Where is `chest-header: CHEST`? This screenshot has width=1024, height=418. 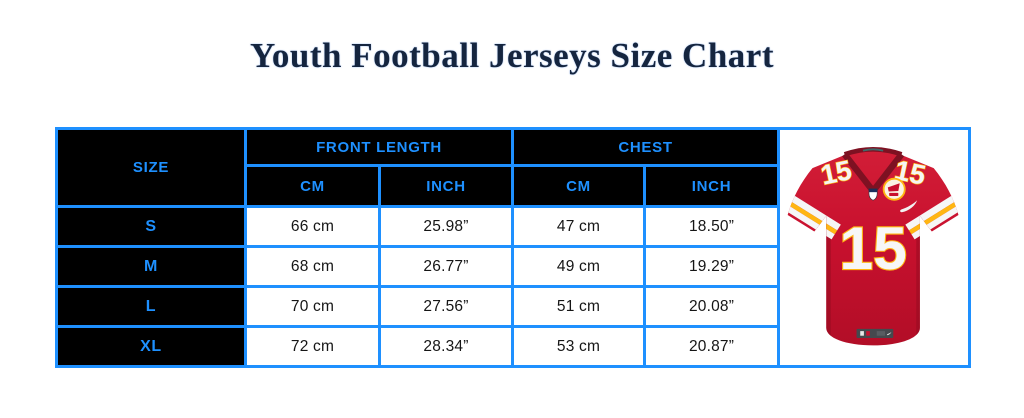
chest-header: CHEST is located at coordinates (646, 147).